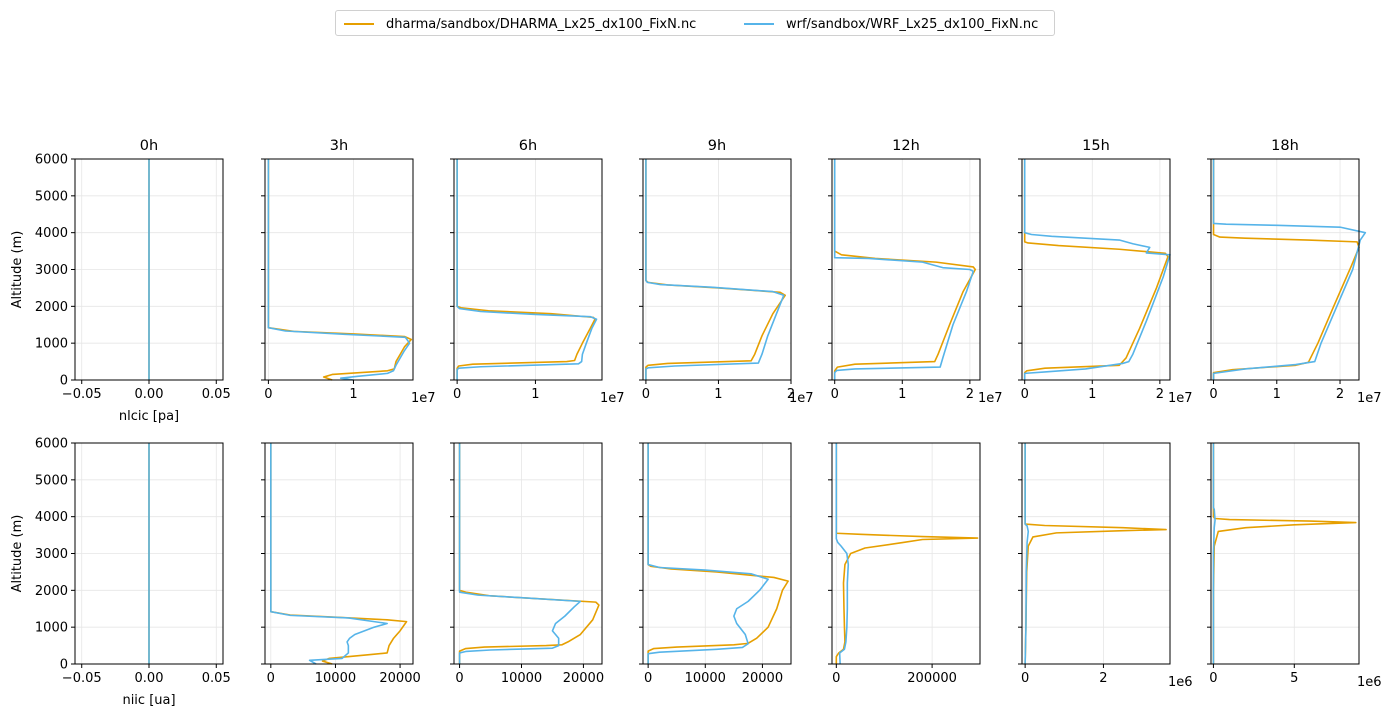 The image size is (1389, 718). What do you see at coordinates (906, 146) in the screenshot?
I see `panel-title: 12h` at bounding box center [906, 146].